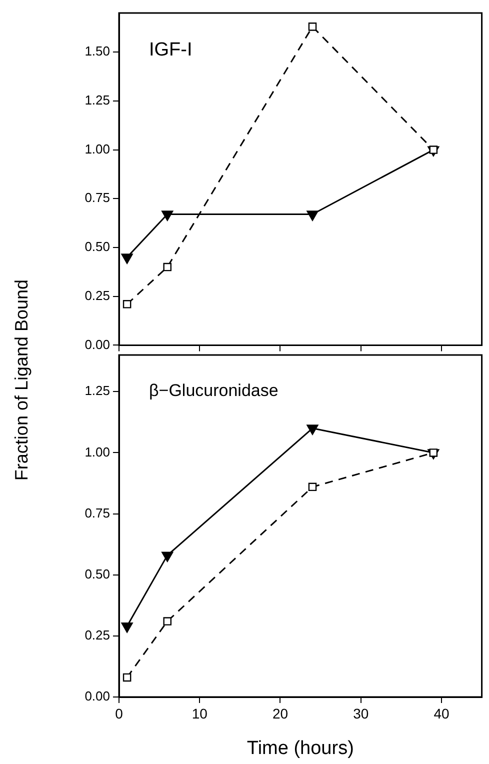  I want to click on text: IGF-I, so click(170, 50).